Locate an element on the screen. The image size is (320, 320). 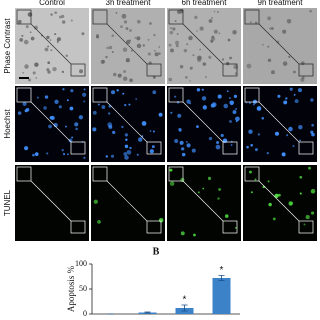
panel-label: B is located at coordinates (156, 251).